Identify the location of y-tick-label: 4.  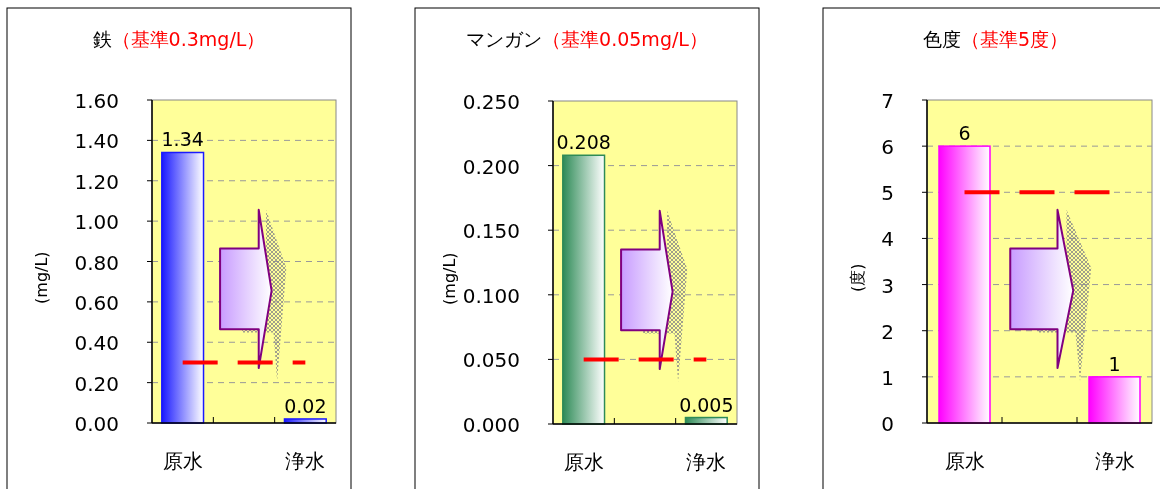
(887, 239).